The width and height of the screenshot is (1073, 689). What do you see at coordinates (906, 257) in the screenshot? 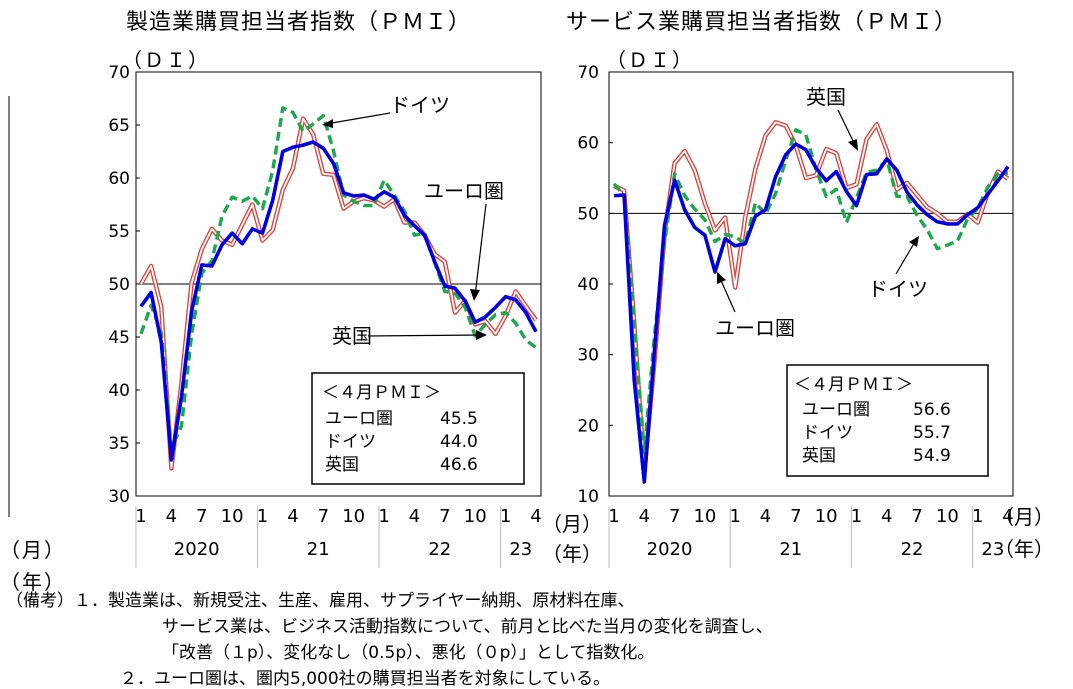
I see `chart2-germany-arrow` at bounding box center [906, 257].